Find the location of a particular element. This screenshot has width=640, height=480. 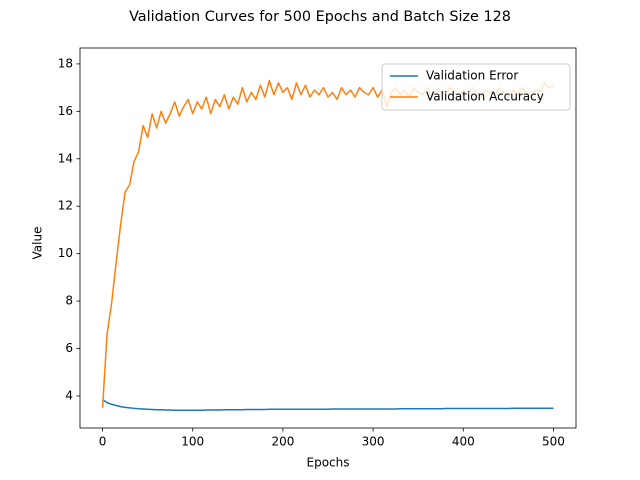

y-tick-label: 16 is located at coordinates (65, 111).